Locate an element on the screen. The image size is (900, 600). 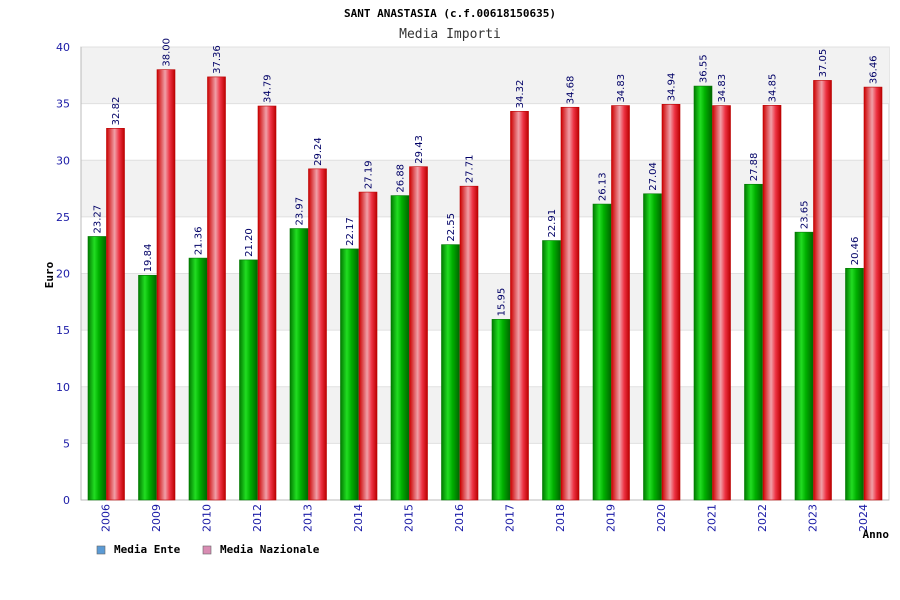
x-tick-label: 2010 is located at coordinates (207, 518).